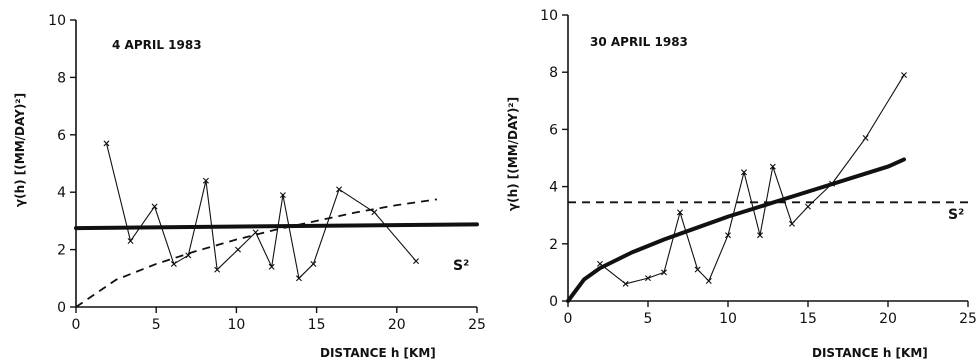 This screenshot has height=364, width=980. Describe the element at coordinates (639, 42) in the screenshot. I see `chart-title: 30 APRIL 1983` at that location.